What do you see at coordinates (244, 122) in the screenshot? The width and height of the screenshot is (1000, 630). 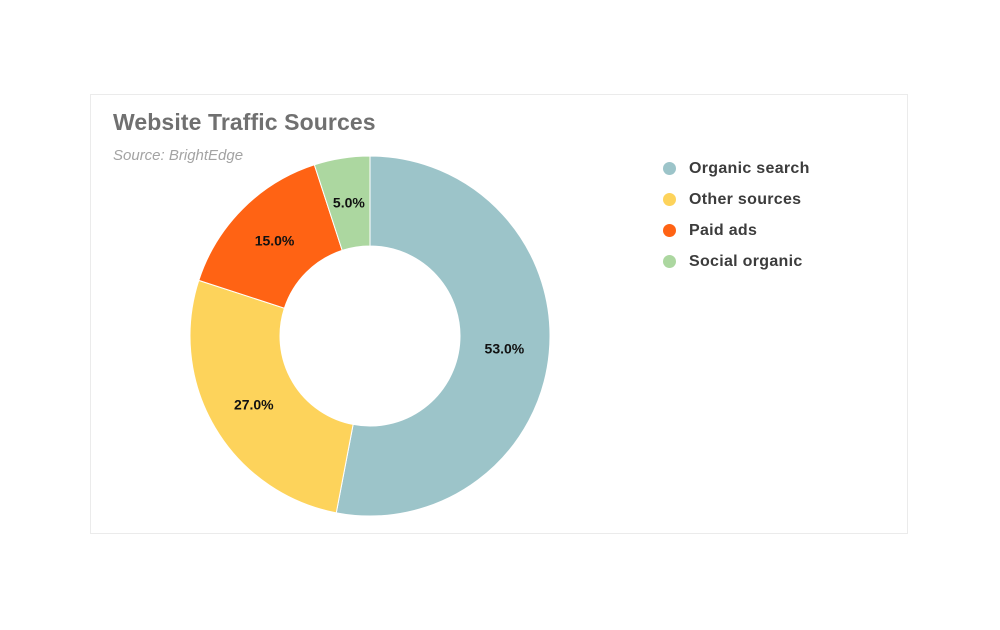 I see `chart-title: Website Traffic Sources` at bounding box center [244, 122].